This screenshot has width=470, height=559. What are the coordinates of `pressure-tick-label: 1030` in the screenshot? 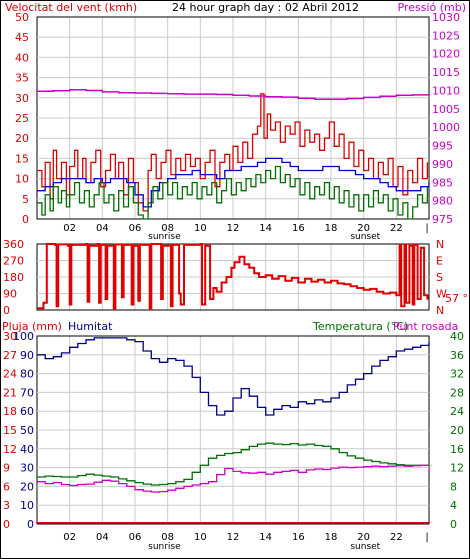 It's located at (446, 17).